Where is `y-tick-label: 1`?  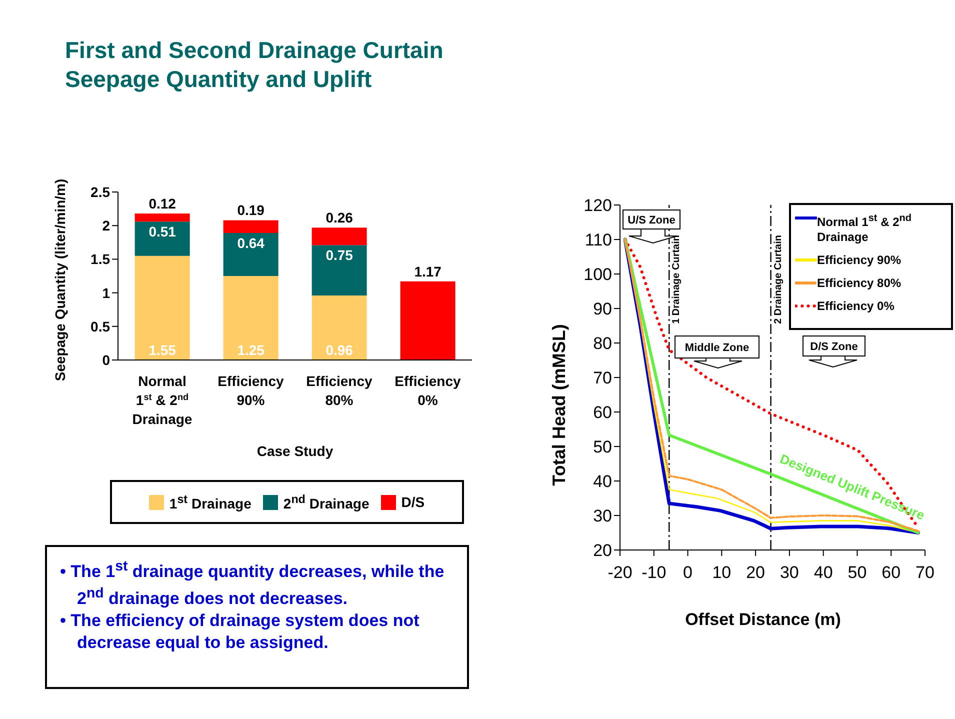 y-tick-label: 1 is located at coordinates (106, 292).